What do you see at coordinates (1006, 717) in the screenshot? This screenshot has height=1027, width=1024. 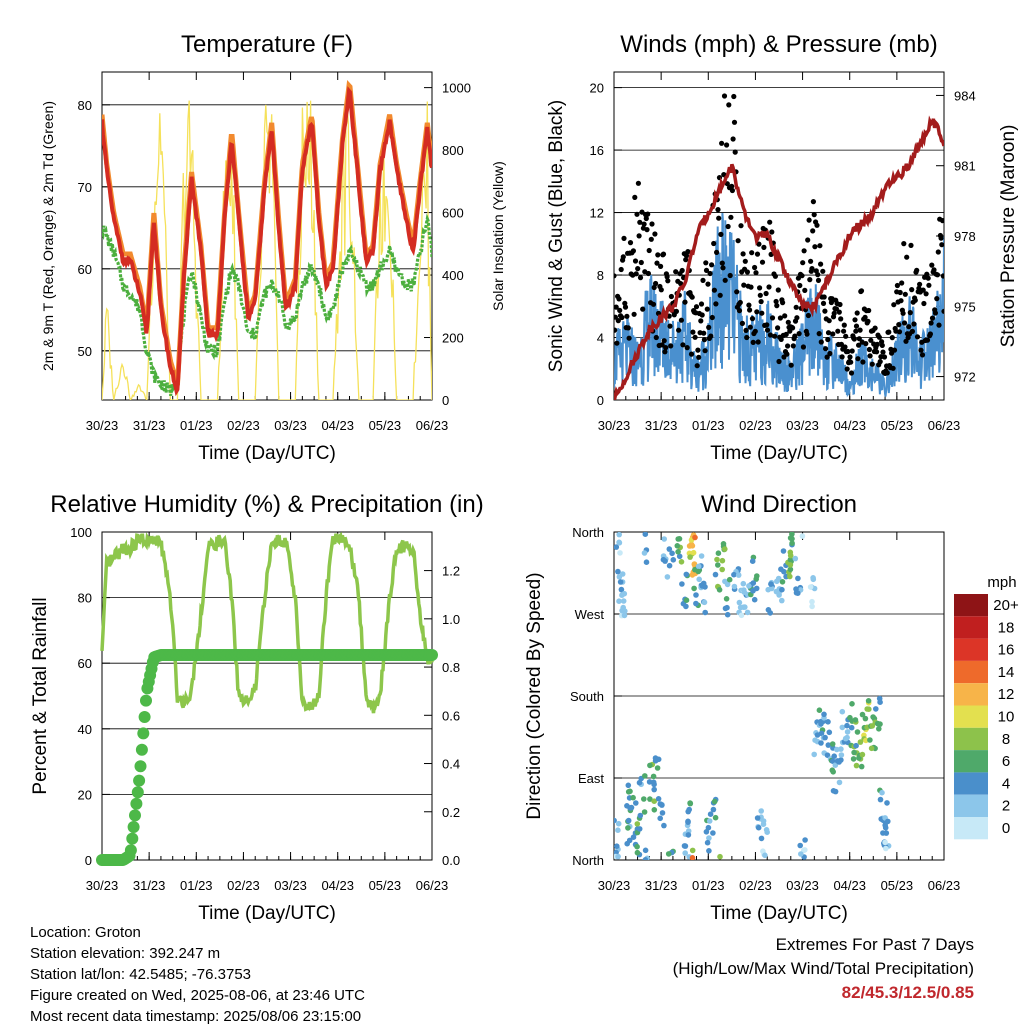 I see `legend-label: 10` at bounding box center [1006, 717].